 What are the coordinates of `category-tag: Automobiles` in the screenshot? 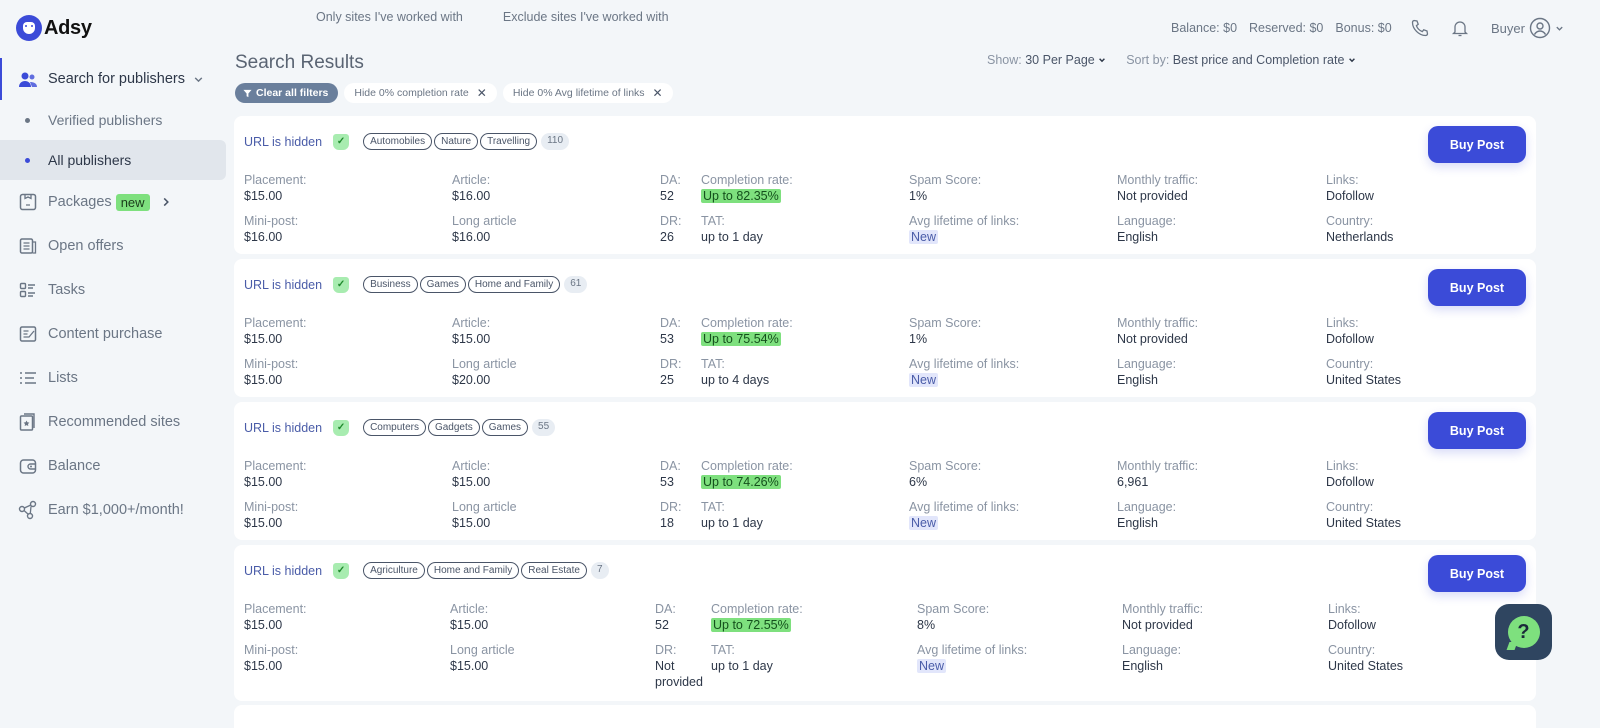 It's located at (398, 141).